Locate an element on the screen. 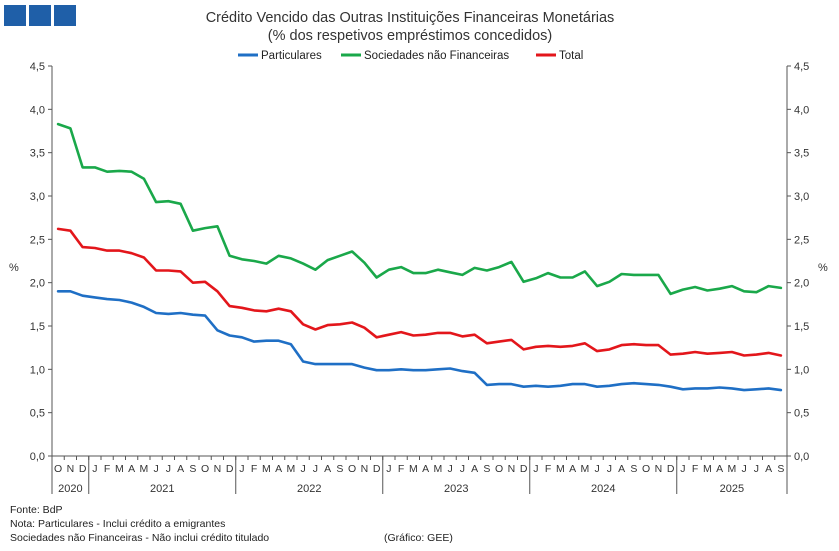 The height and width of the screenshot is (551, 839). y-tick-label-right: 0,0 is located at coordinates (801, 457).